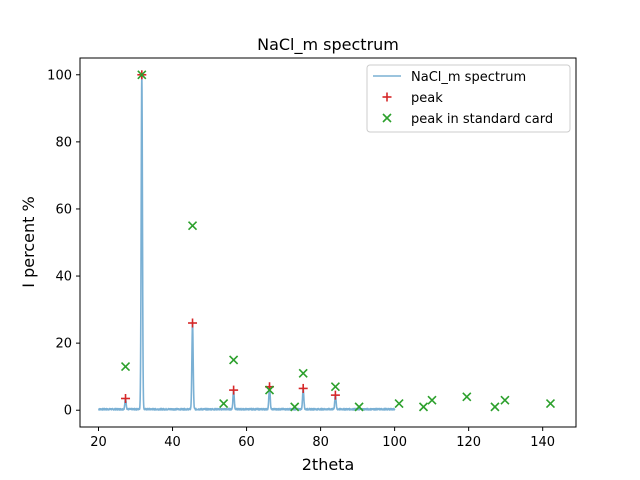 The width and height of the screenshot is (640, 480). Describe the element at coordinates (328, 464) in the screenshot. I see `x-axis-label: 2theta` at that location.